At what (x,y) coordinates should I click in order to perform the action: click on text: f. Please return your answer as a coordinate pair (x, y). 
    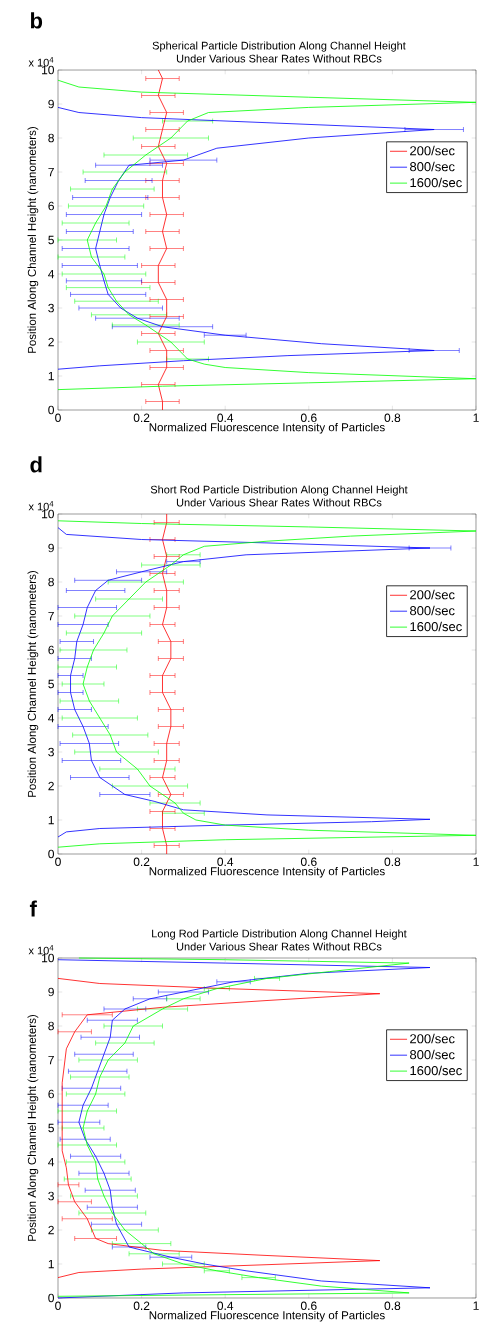
    Looking at the image, I should click on (33, 908).